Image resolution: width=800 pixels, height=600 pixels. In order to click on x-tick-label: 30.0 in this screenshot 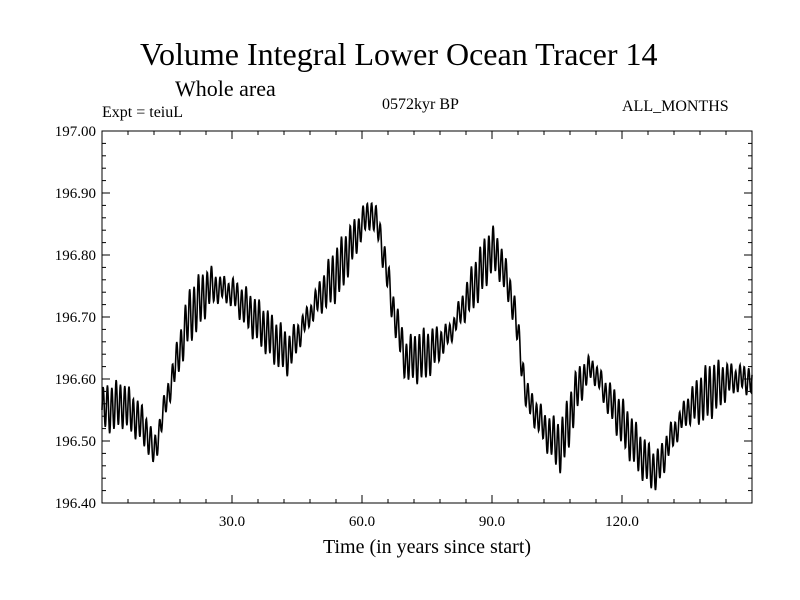, I will do `click(232, 522)`.